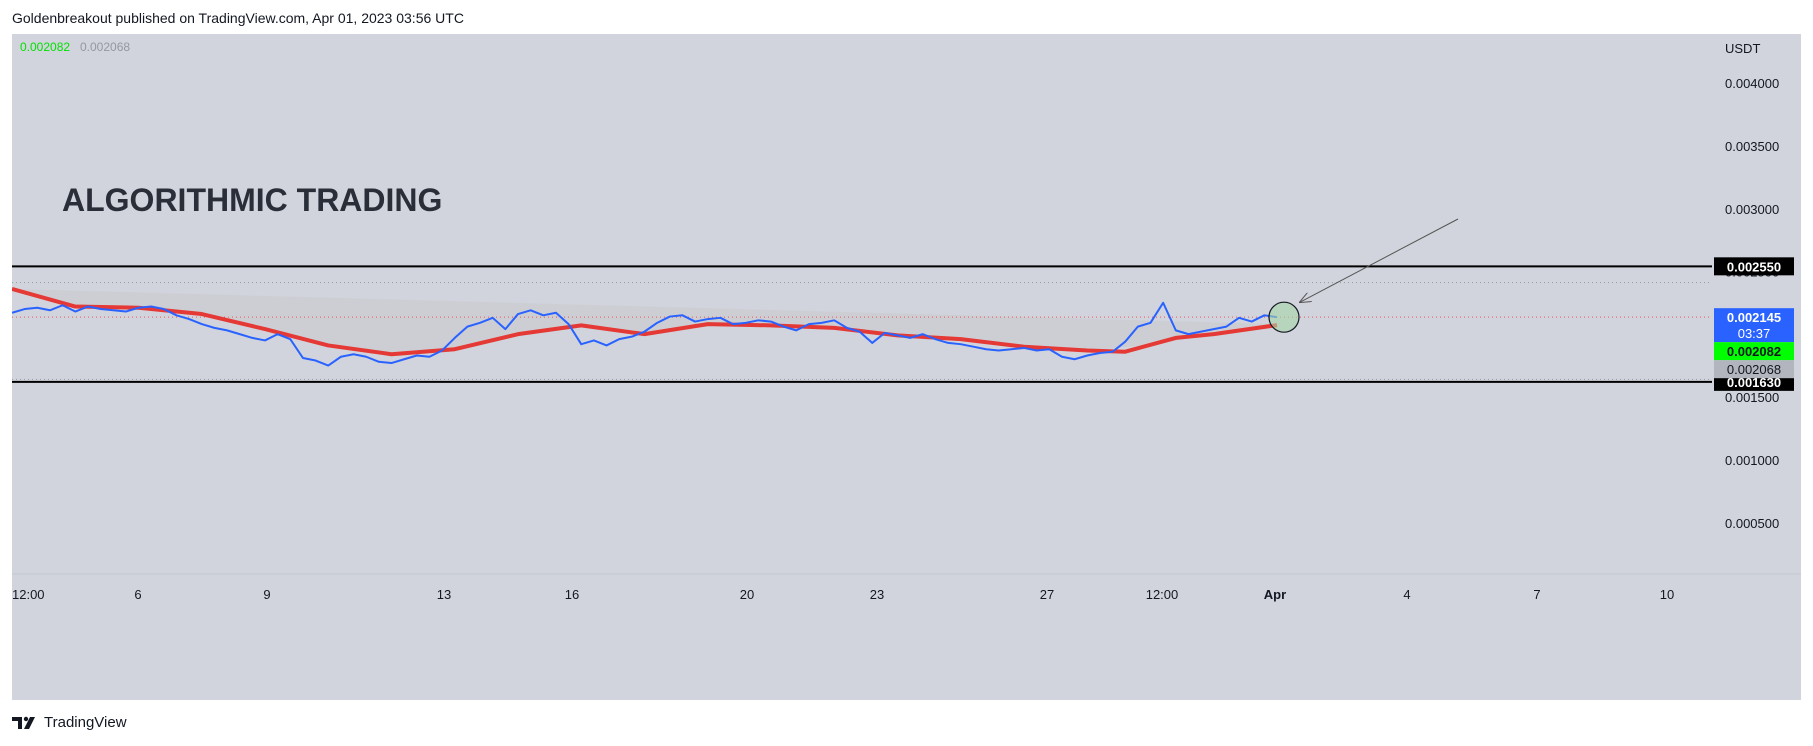 The width and height of the screenshot is (1813, 746). What do you see at coordinates (252, 200) in the screenshot?
I see `annotation-title: ALGORITHMIC TRADING` at bounding box center [252, 200].